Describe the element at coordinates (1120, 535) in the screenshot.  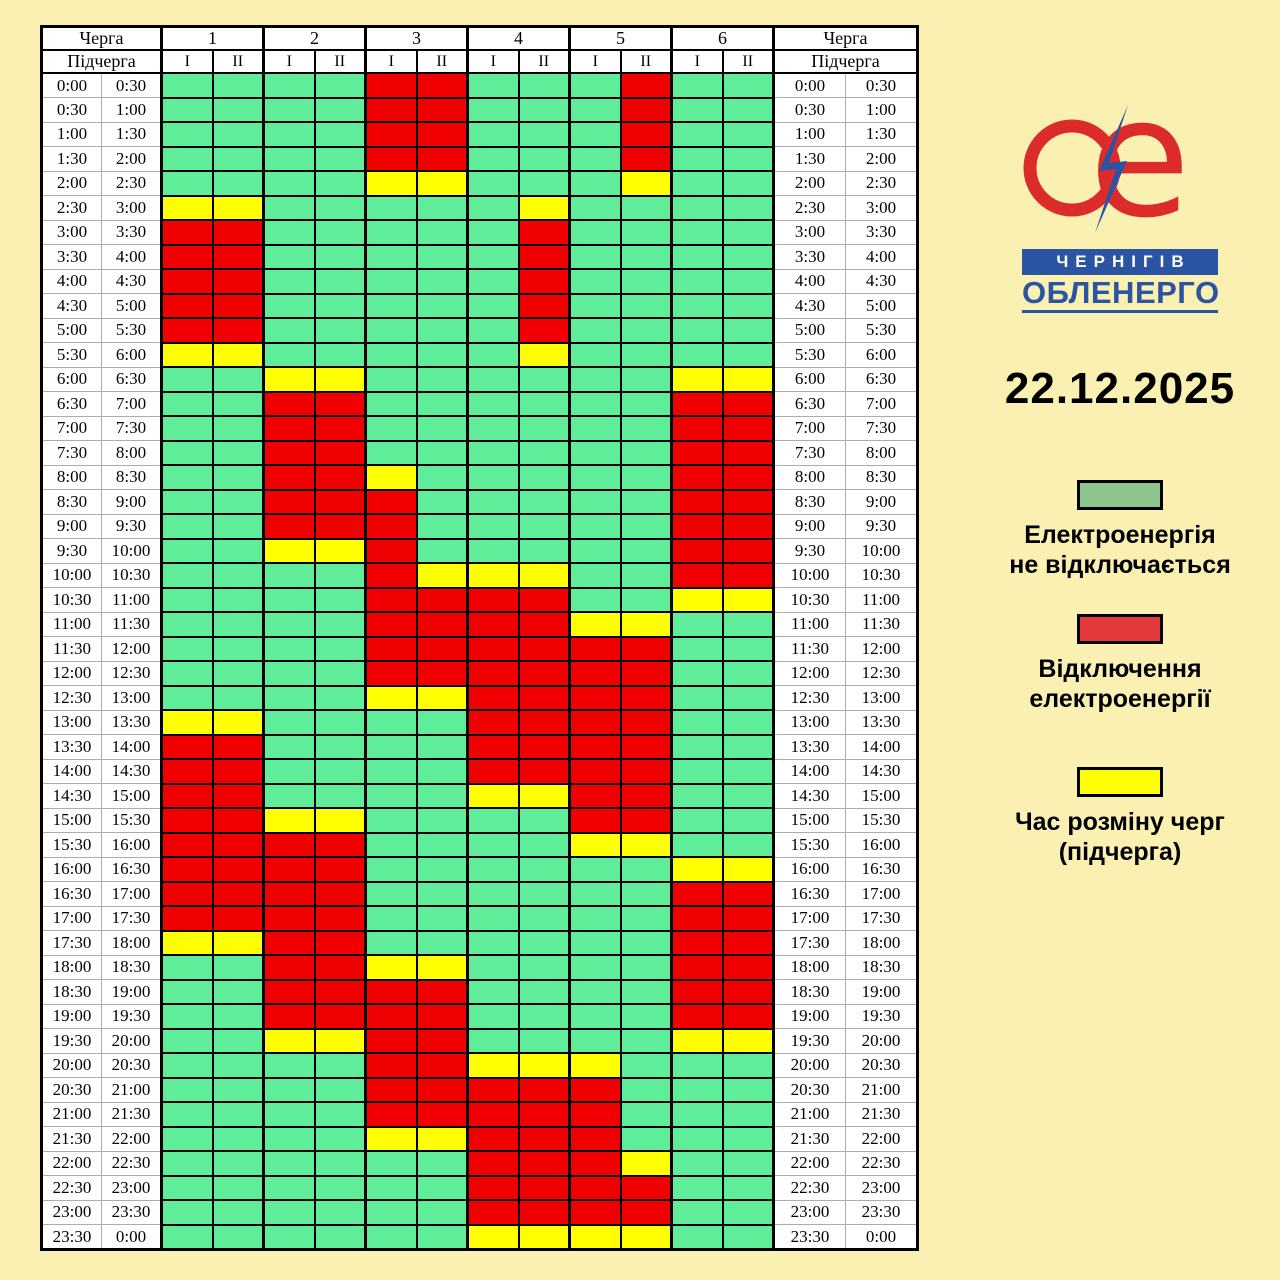
I see `legend-text-line: Електроенергія` at that location.